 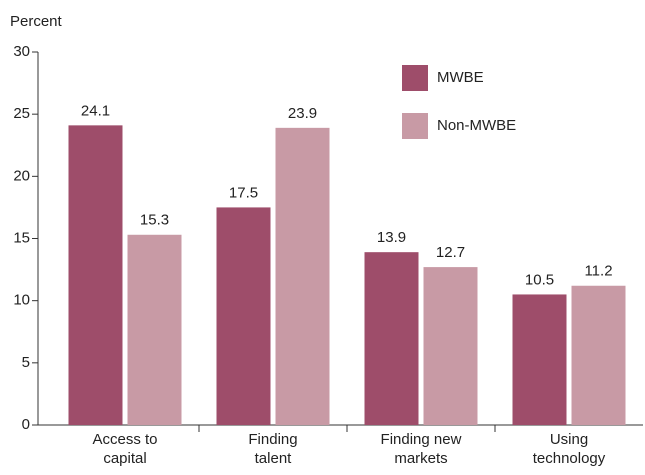 I want to click on value-label: 23.9, so click(x=302, y=113).